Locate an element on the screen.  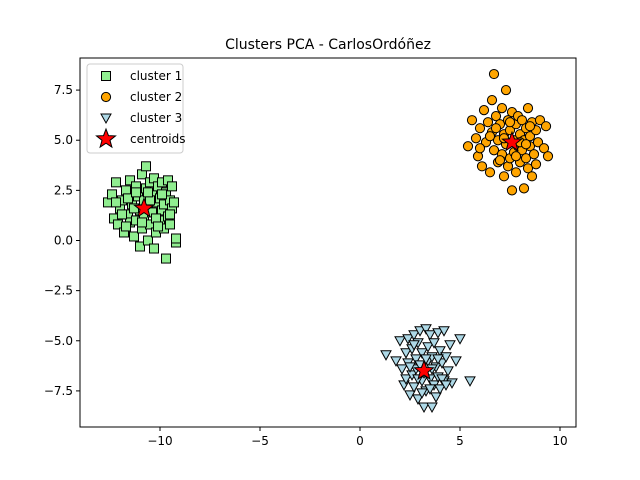
x-tick-label: 10 is located at coordinates (559, 441).